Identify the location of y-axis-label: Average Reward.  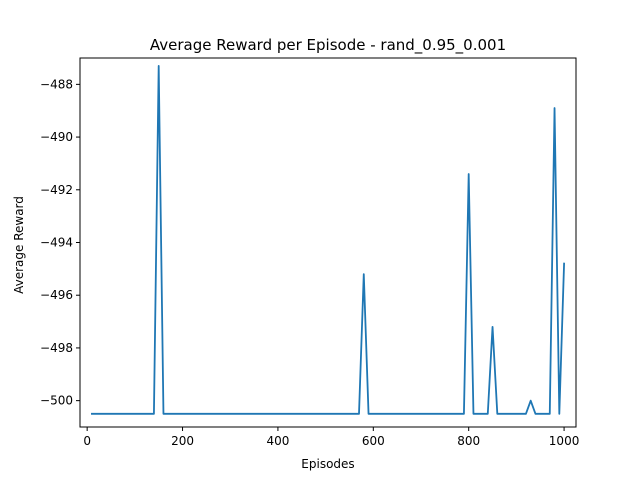
(19, 245).